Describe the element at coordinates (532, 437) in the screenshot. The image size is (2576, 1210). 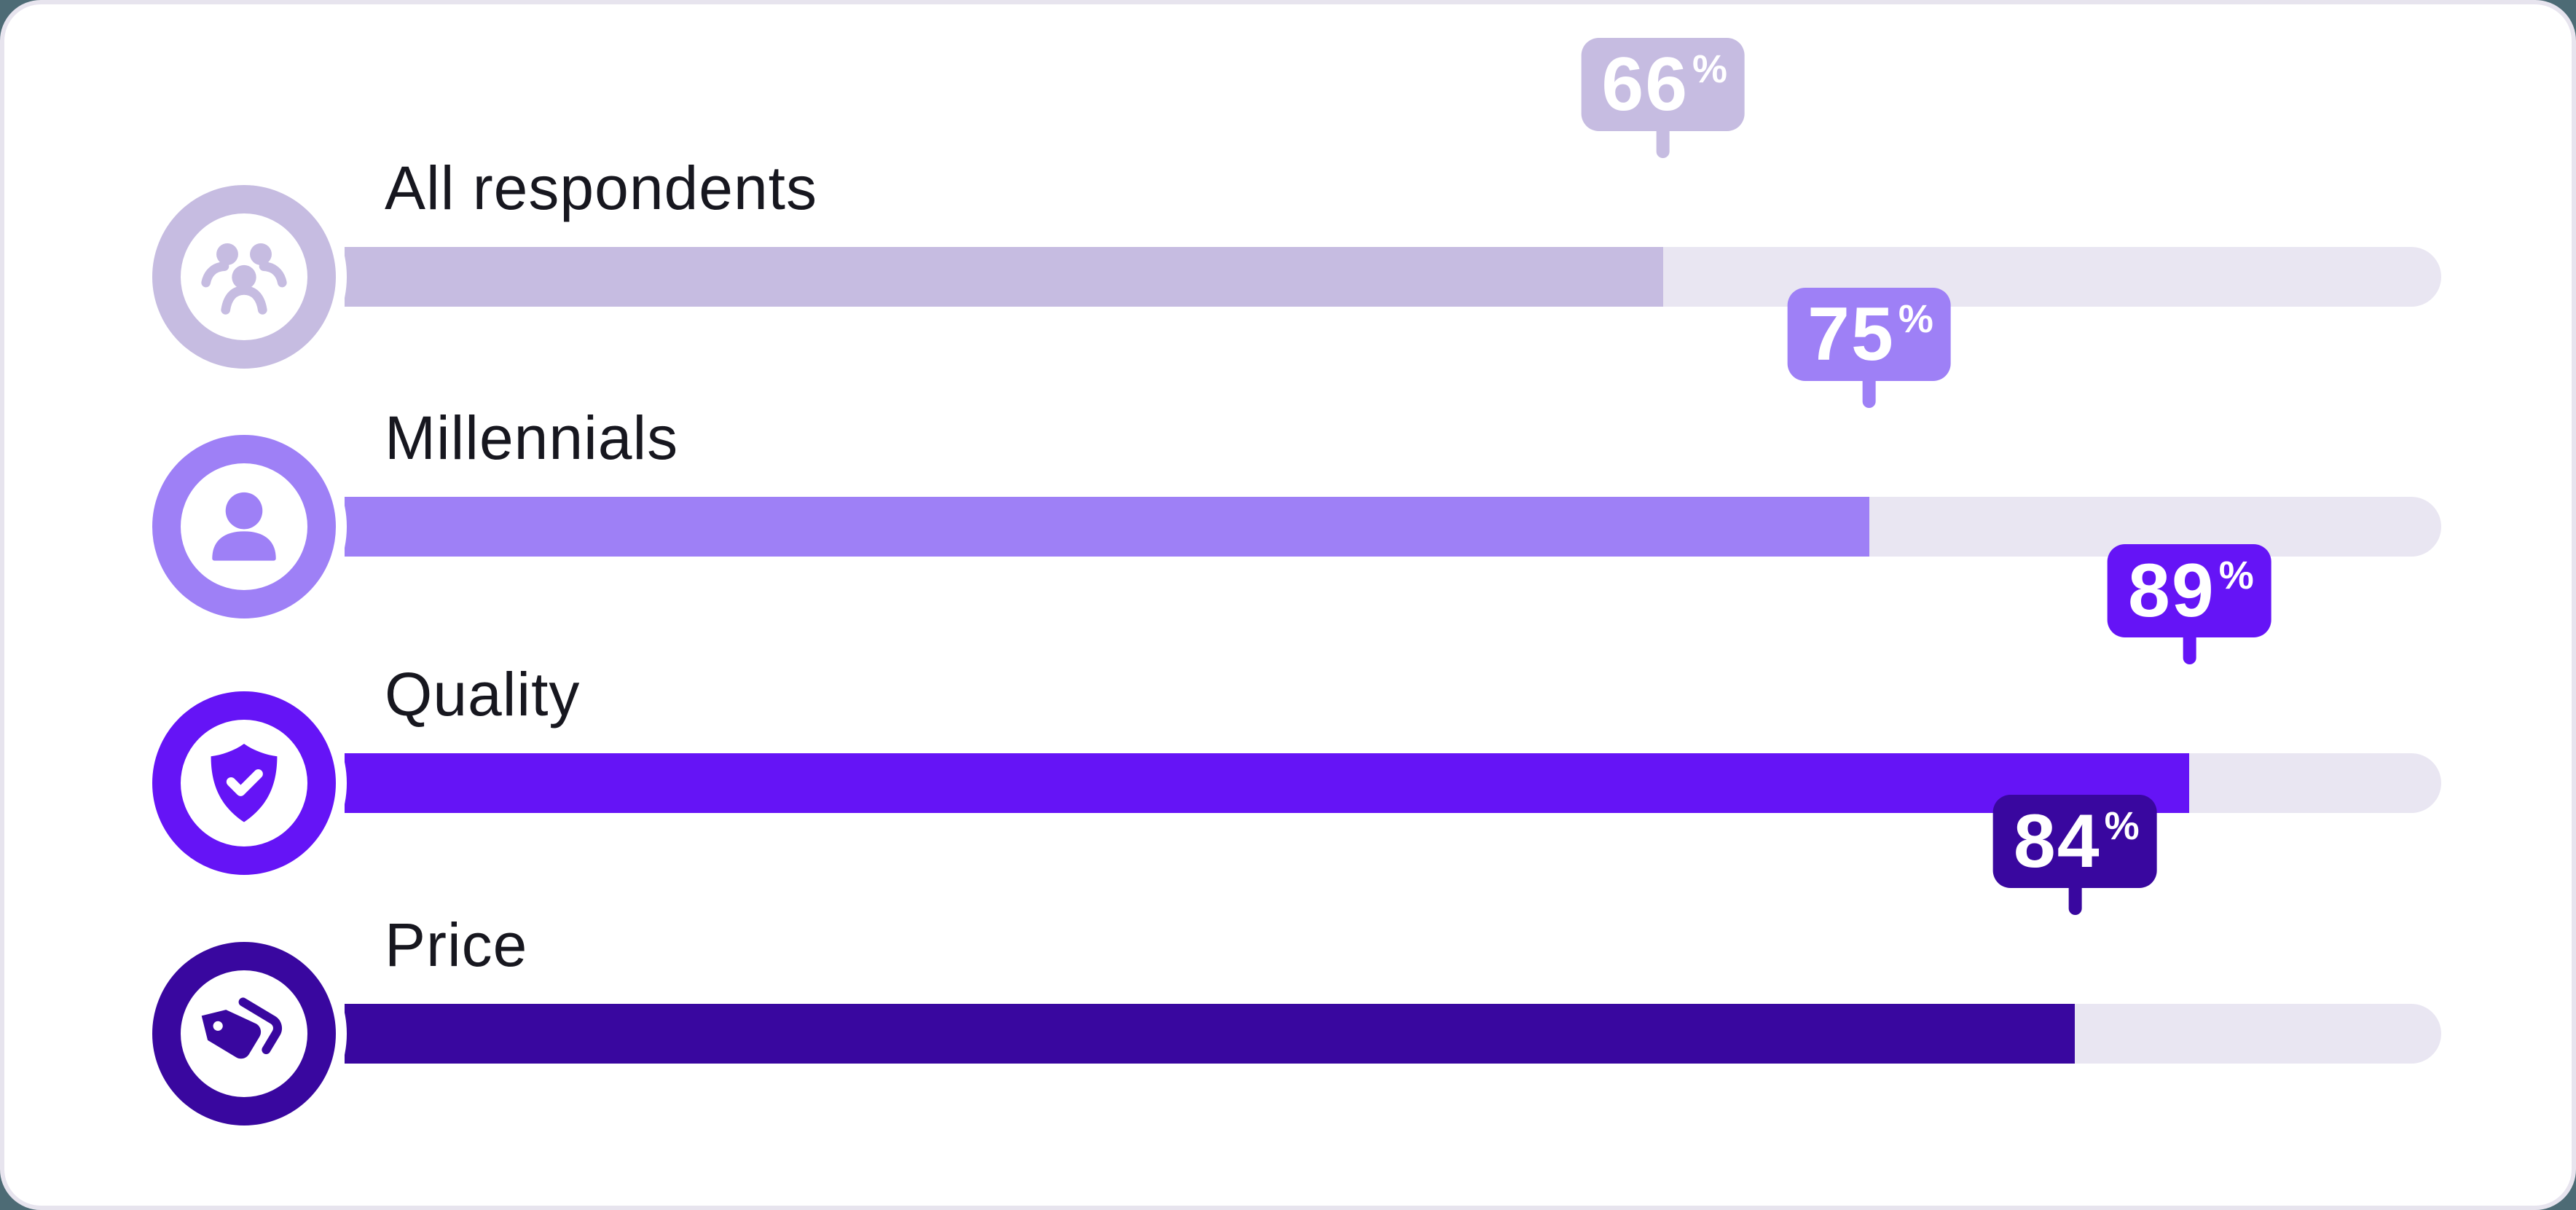
I see `row-label: Millennials` at that location.